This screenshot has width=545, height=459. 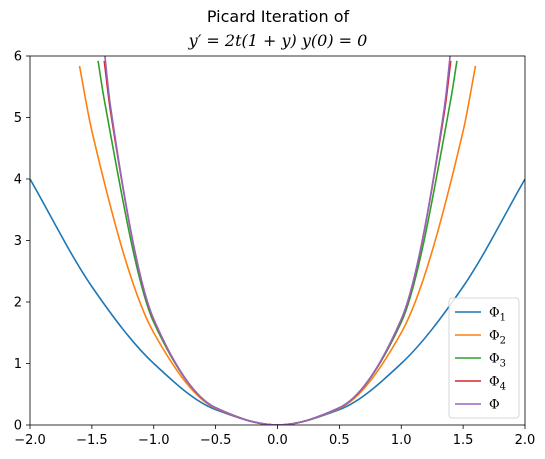 I want to click on y-tick-label: 6, so click(x=18, y=57).